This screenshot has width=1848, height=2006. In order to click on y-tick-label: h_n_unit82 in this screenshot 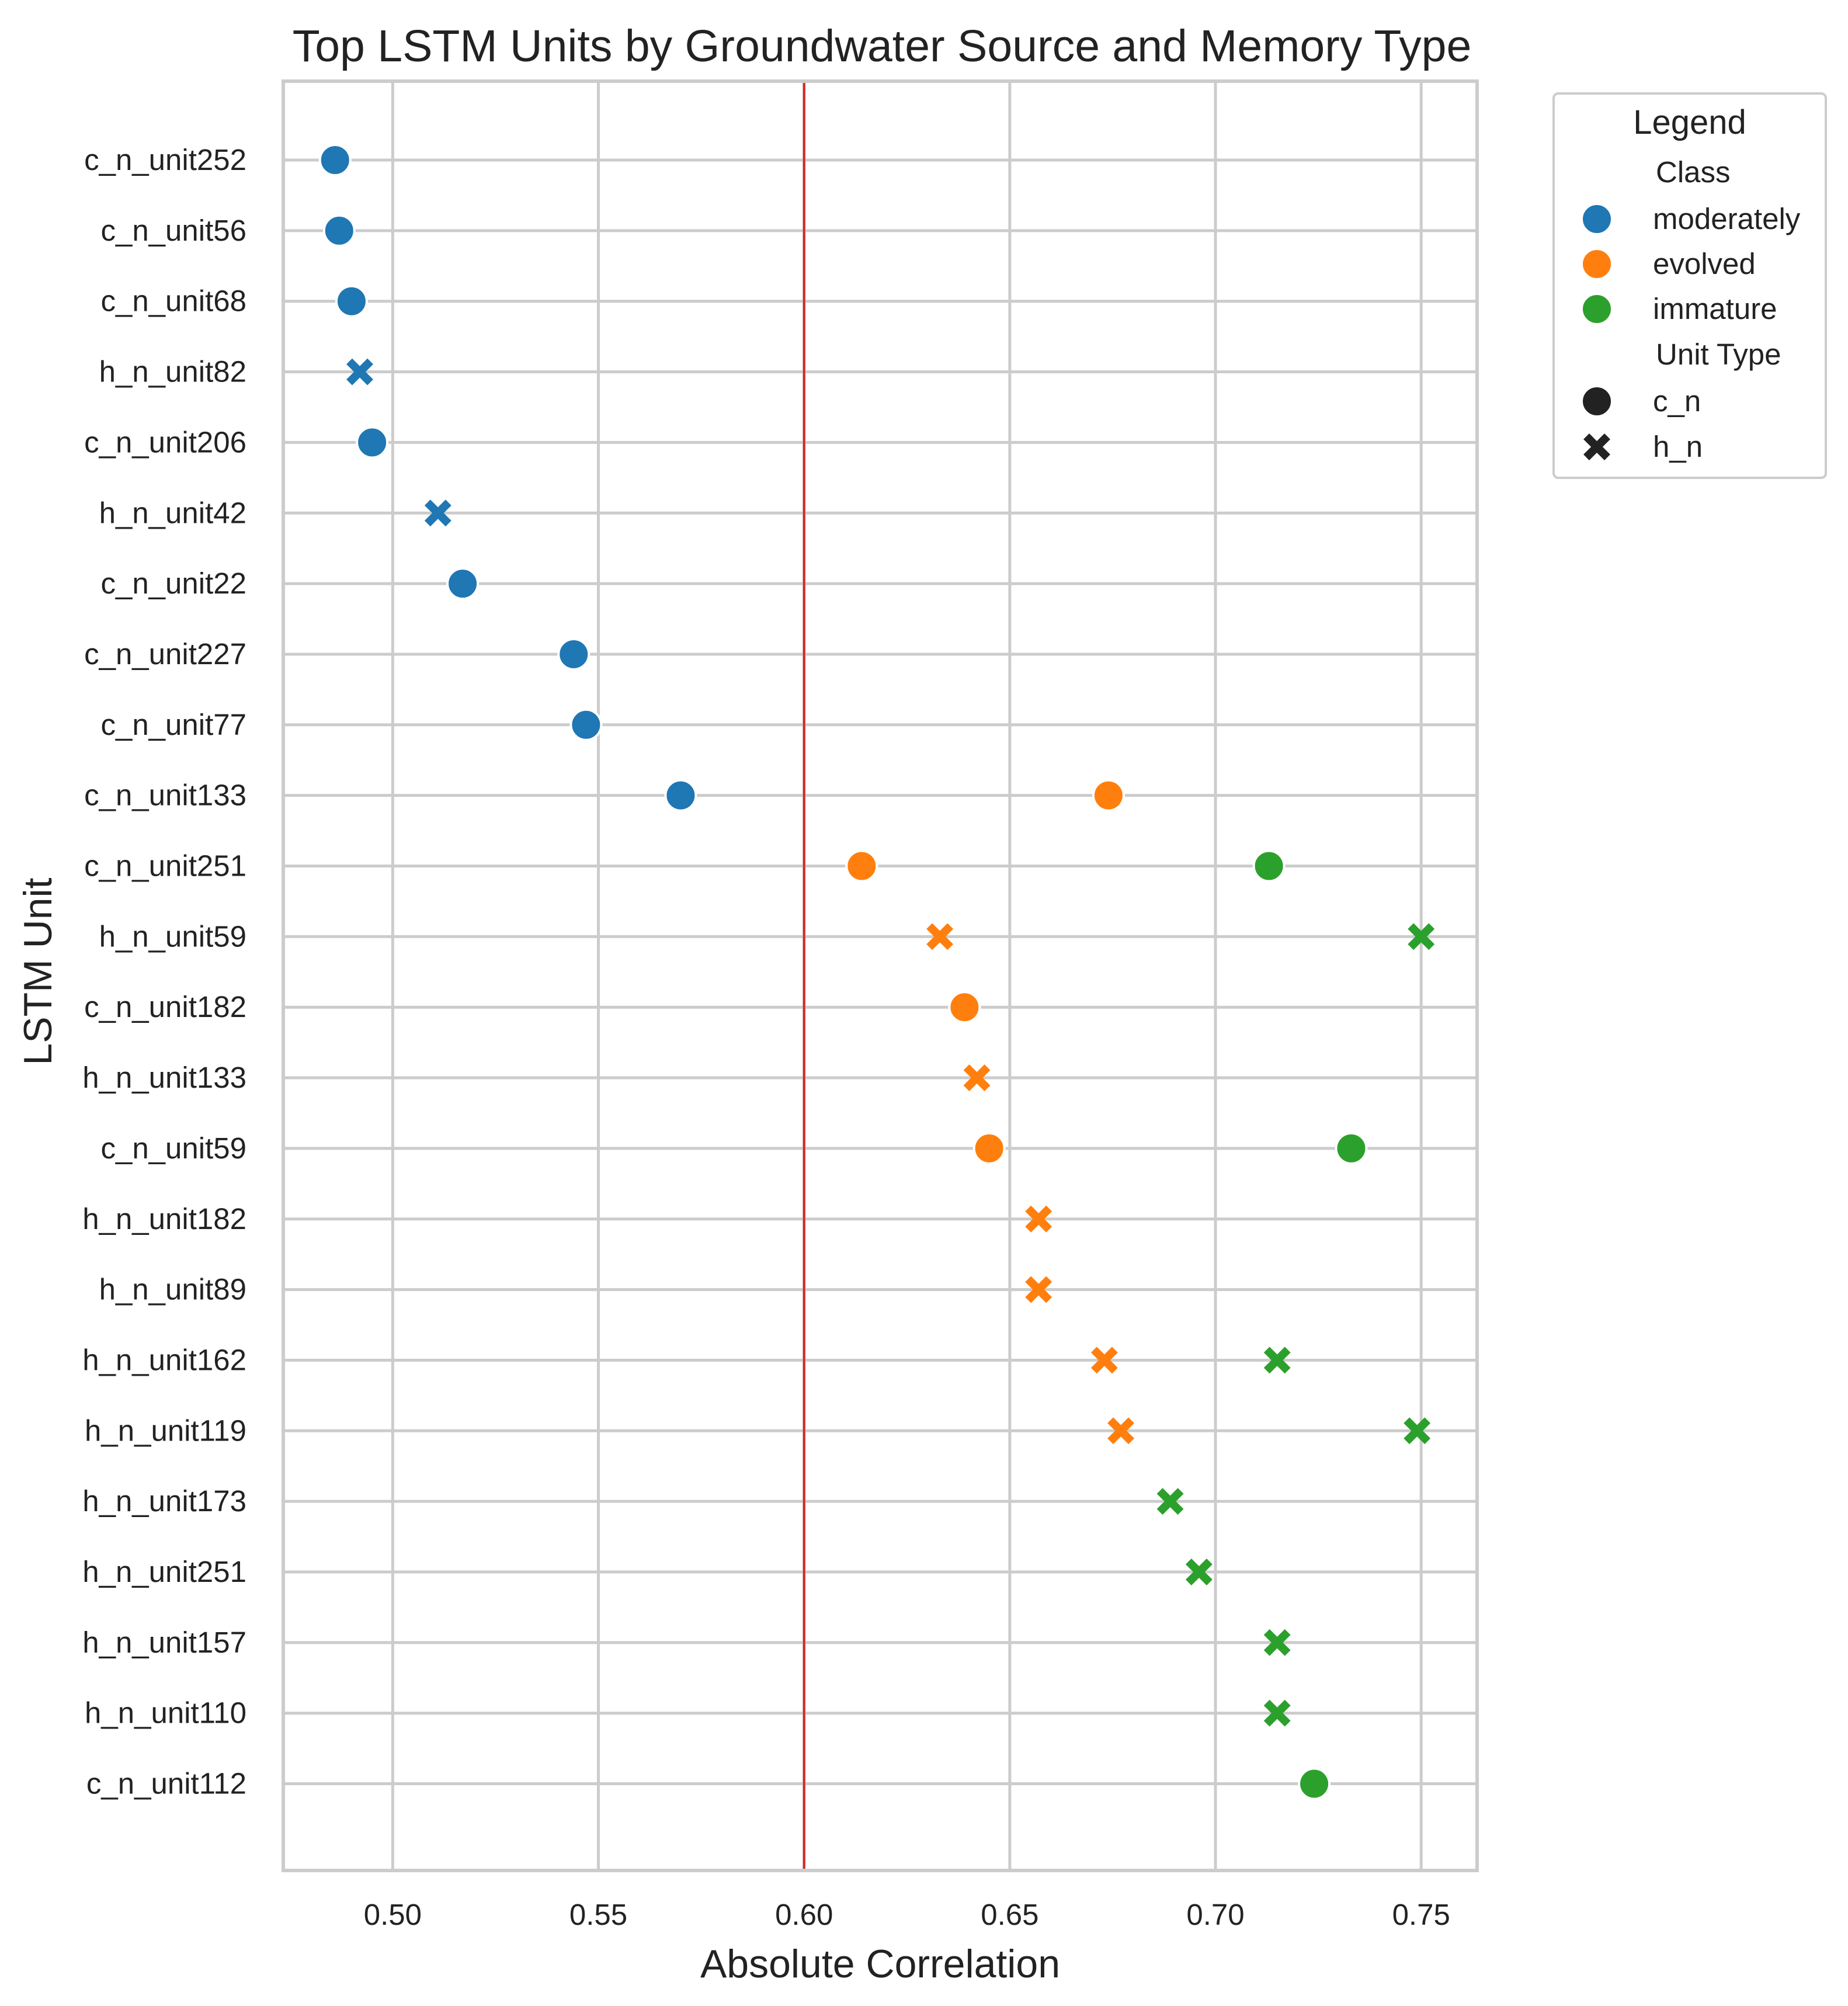, I will do `click(173, 371)`.